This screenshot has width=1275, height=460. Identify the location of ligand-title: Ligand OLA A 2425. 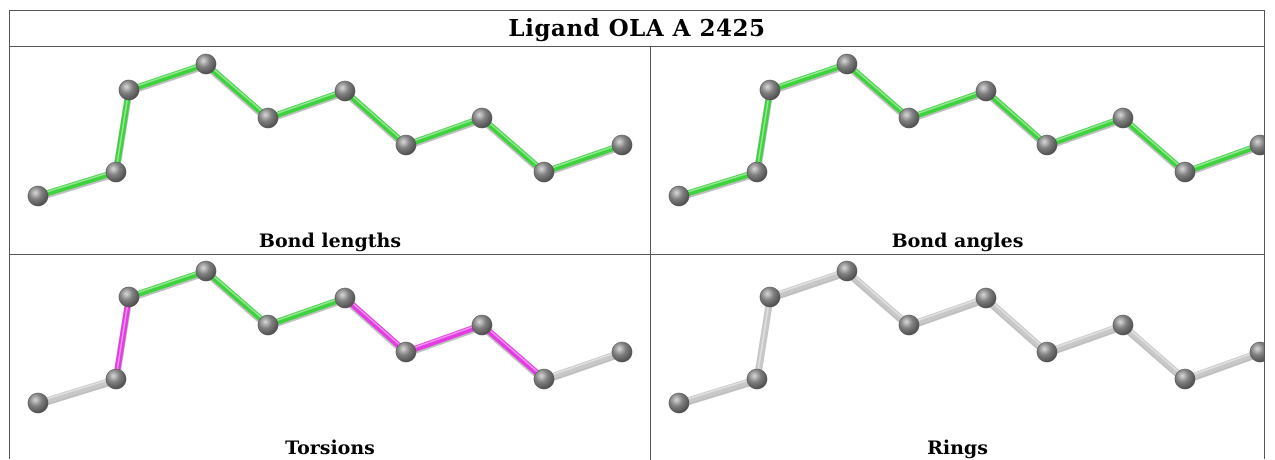
(637, 28).